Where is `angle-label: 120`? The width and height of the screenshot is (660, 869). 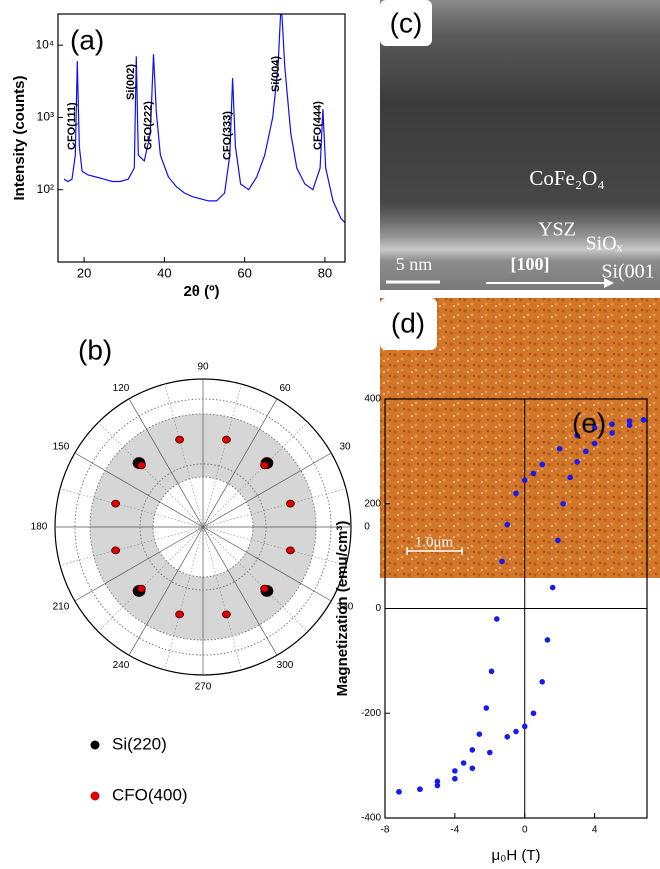
angle-label: 120 is located at coordinates (121, 388).